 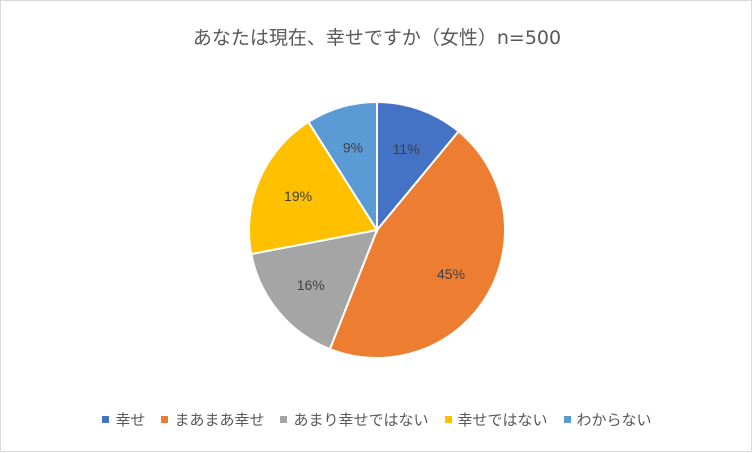 I want to click on legend-item: 幸せではない, so click(x=496, y=419).